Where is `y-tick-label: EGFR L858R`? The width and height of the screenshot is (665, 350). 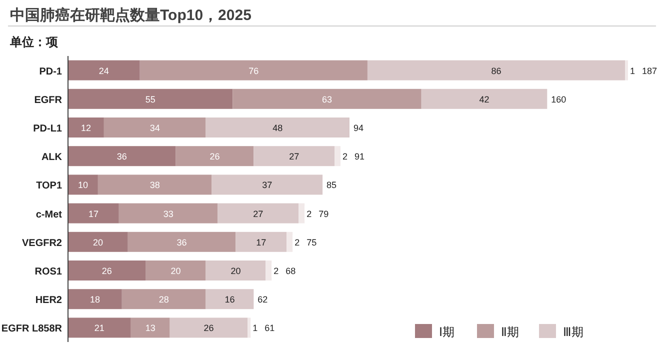
y-tick-label: EGFR L858R is located at coordinates (32, 329).